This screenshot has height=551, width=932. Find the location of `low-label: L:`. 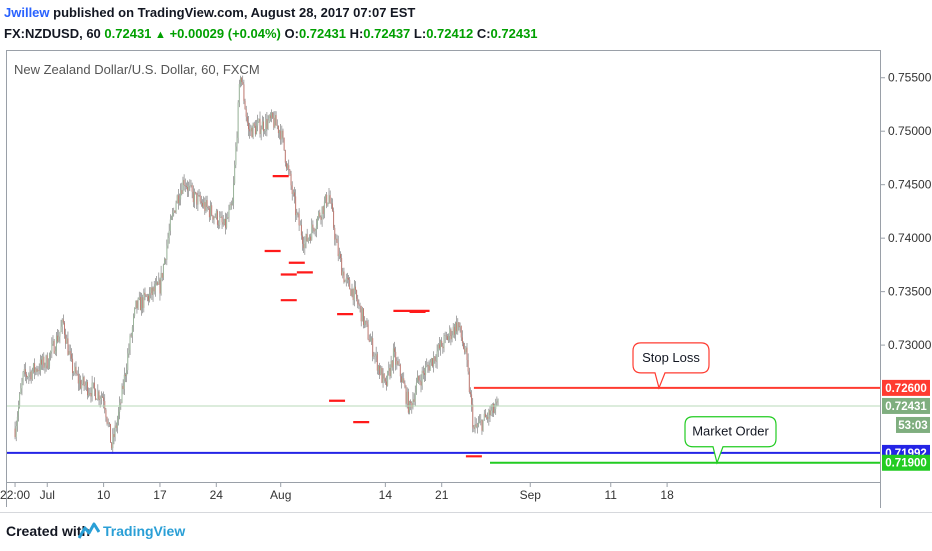

low-label: L: is located at coordinates (420, 33).